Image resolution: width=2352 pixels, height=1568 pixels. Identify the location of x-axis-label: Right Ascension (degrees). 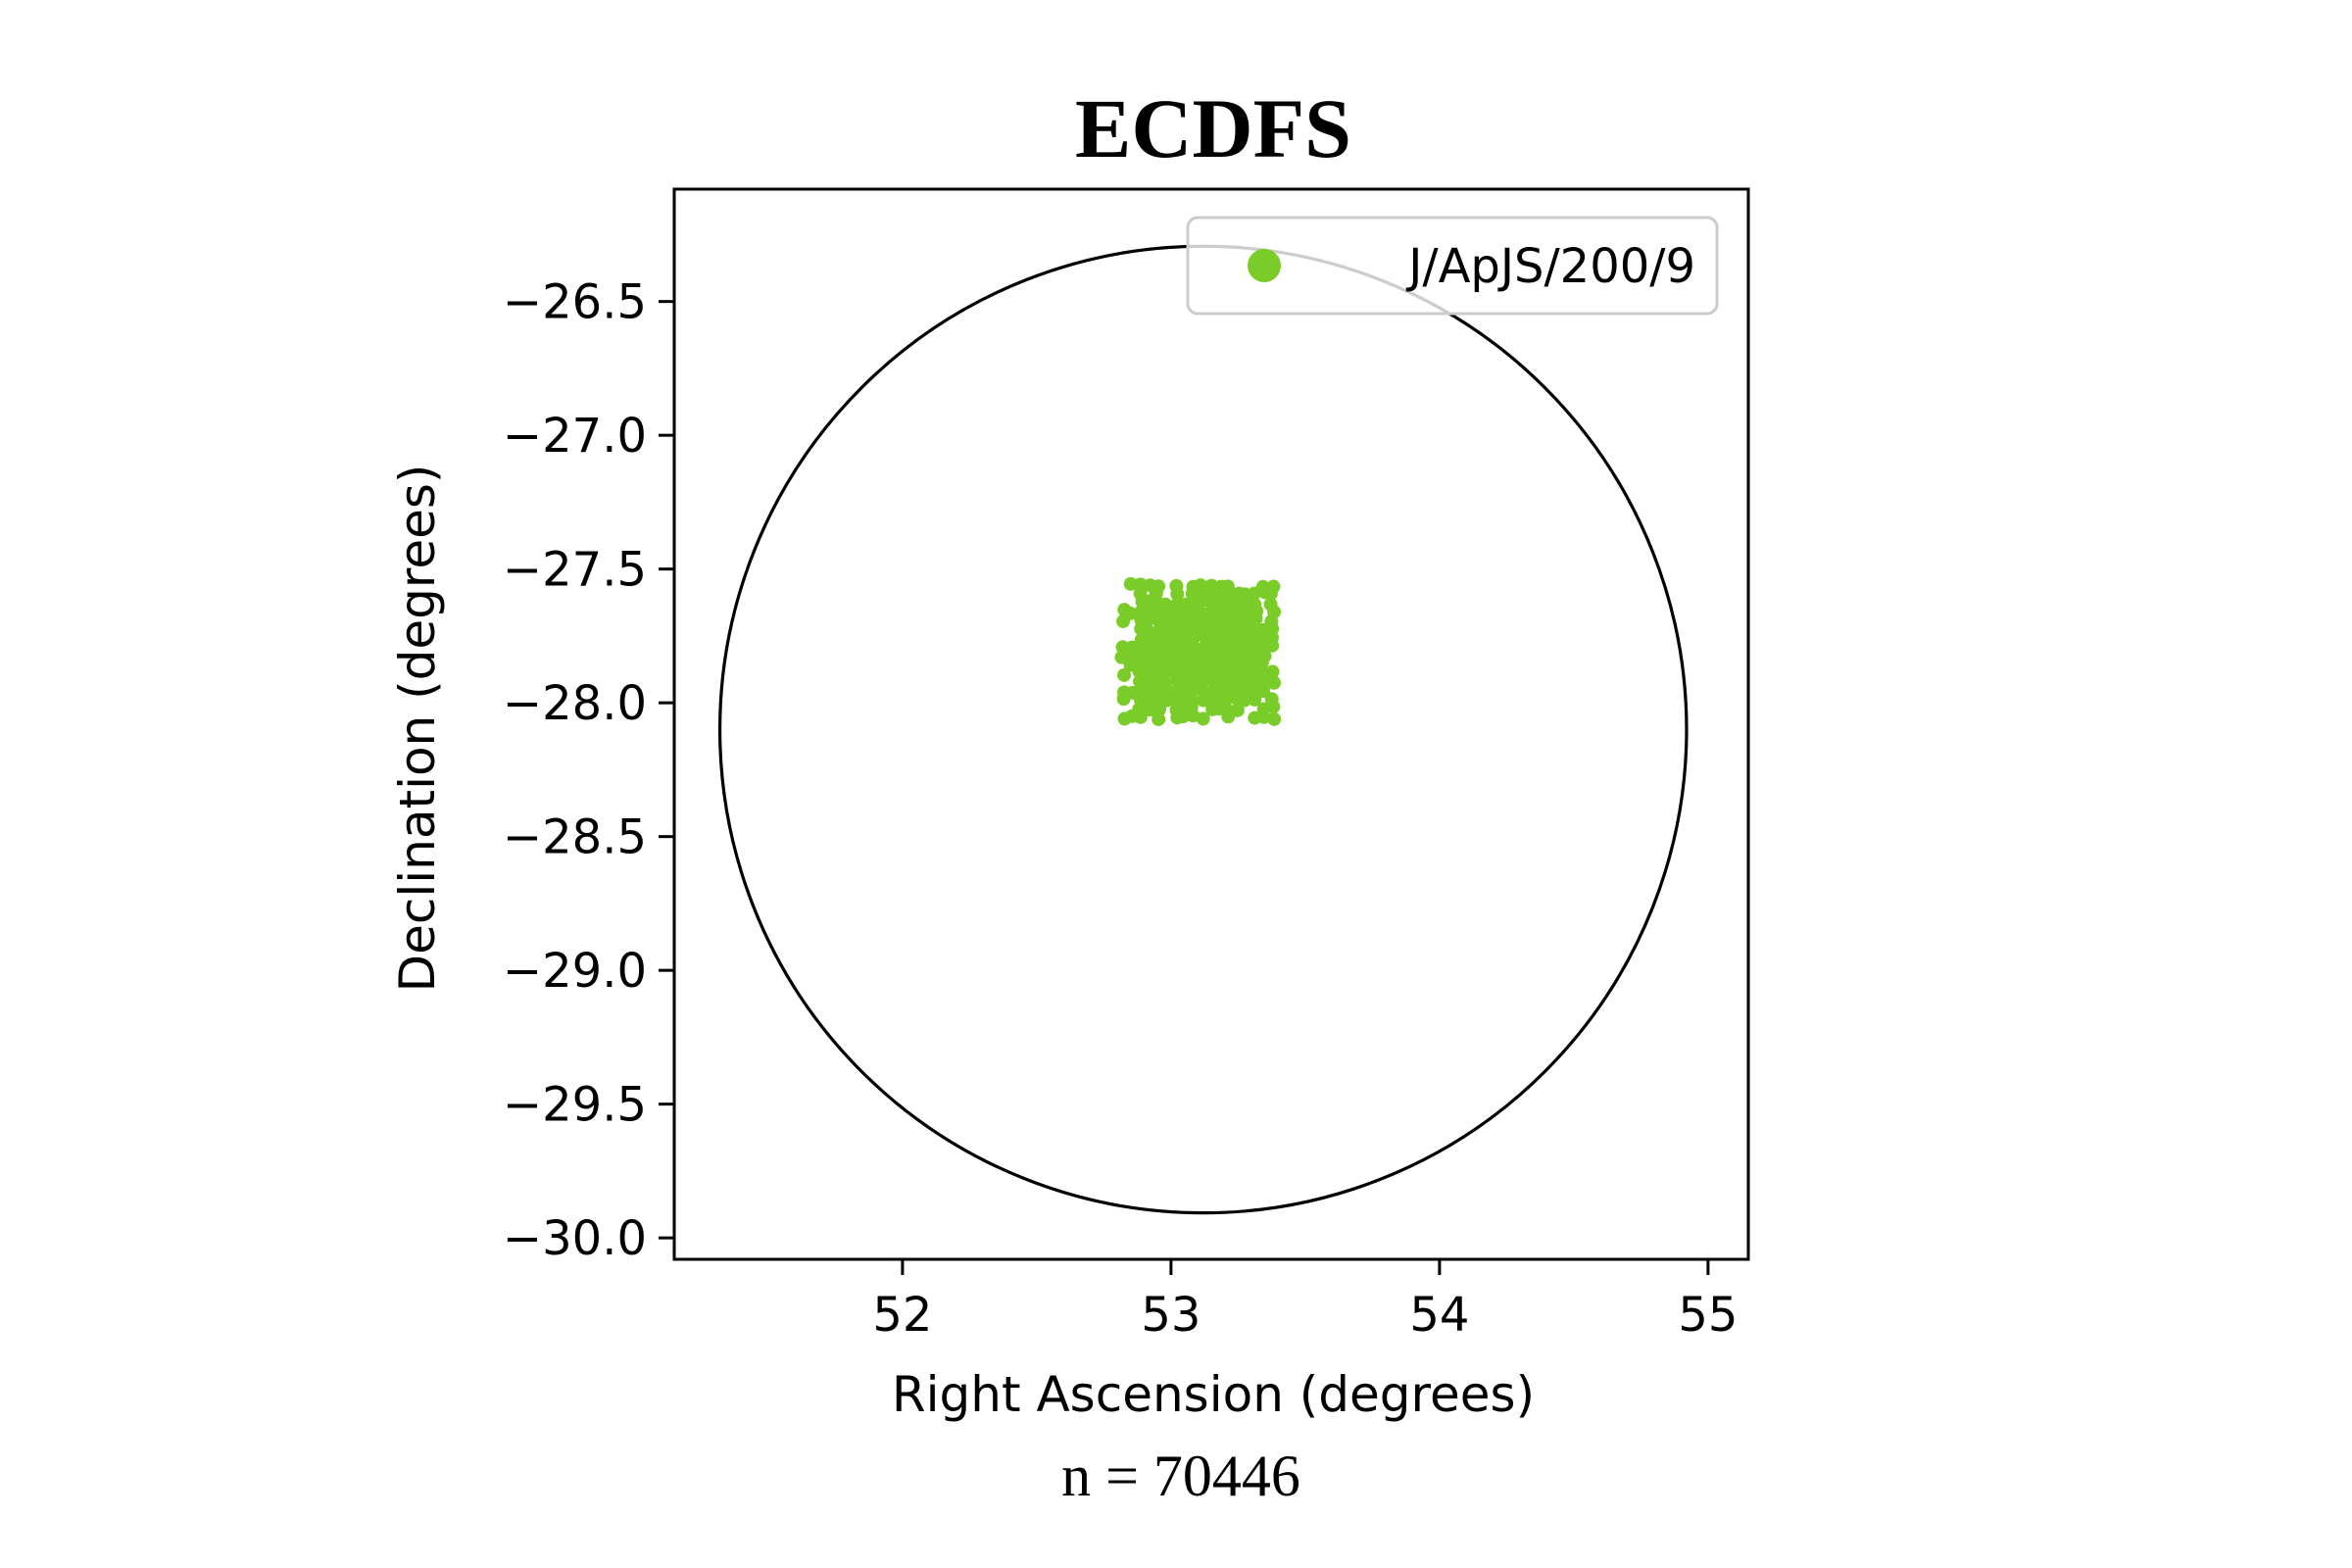
(1213, 1394).